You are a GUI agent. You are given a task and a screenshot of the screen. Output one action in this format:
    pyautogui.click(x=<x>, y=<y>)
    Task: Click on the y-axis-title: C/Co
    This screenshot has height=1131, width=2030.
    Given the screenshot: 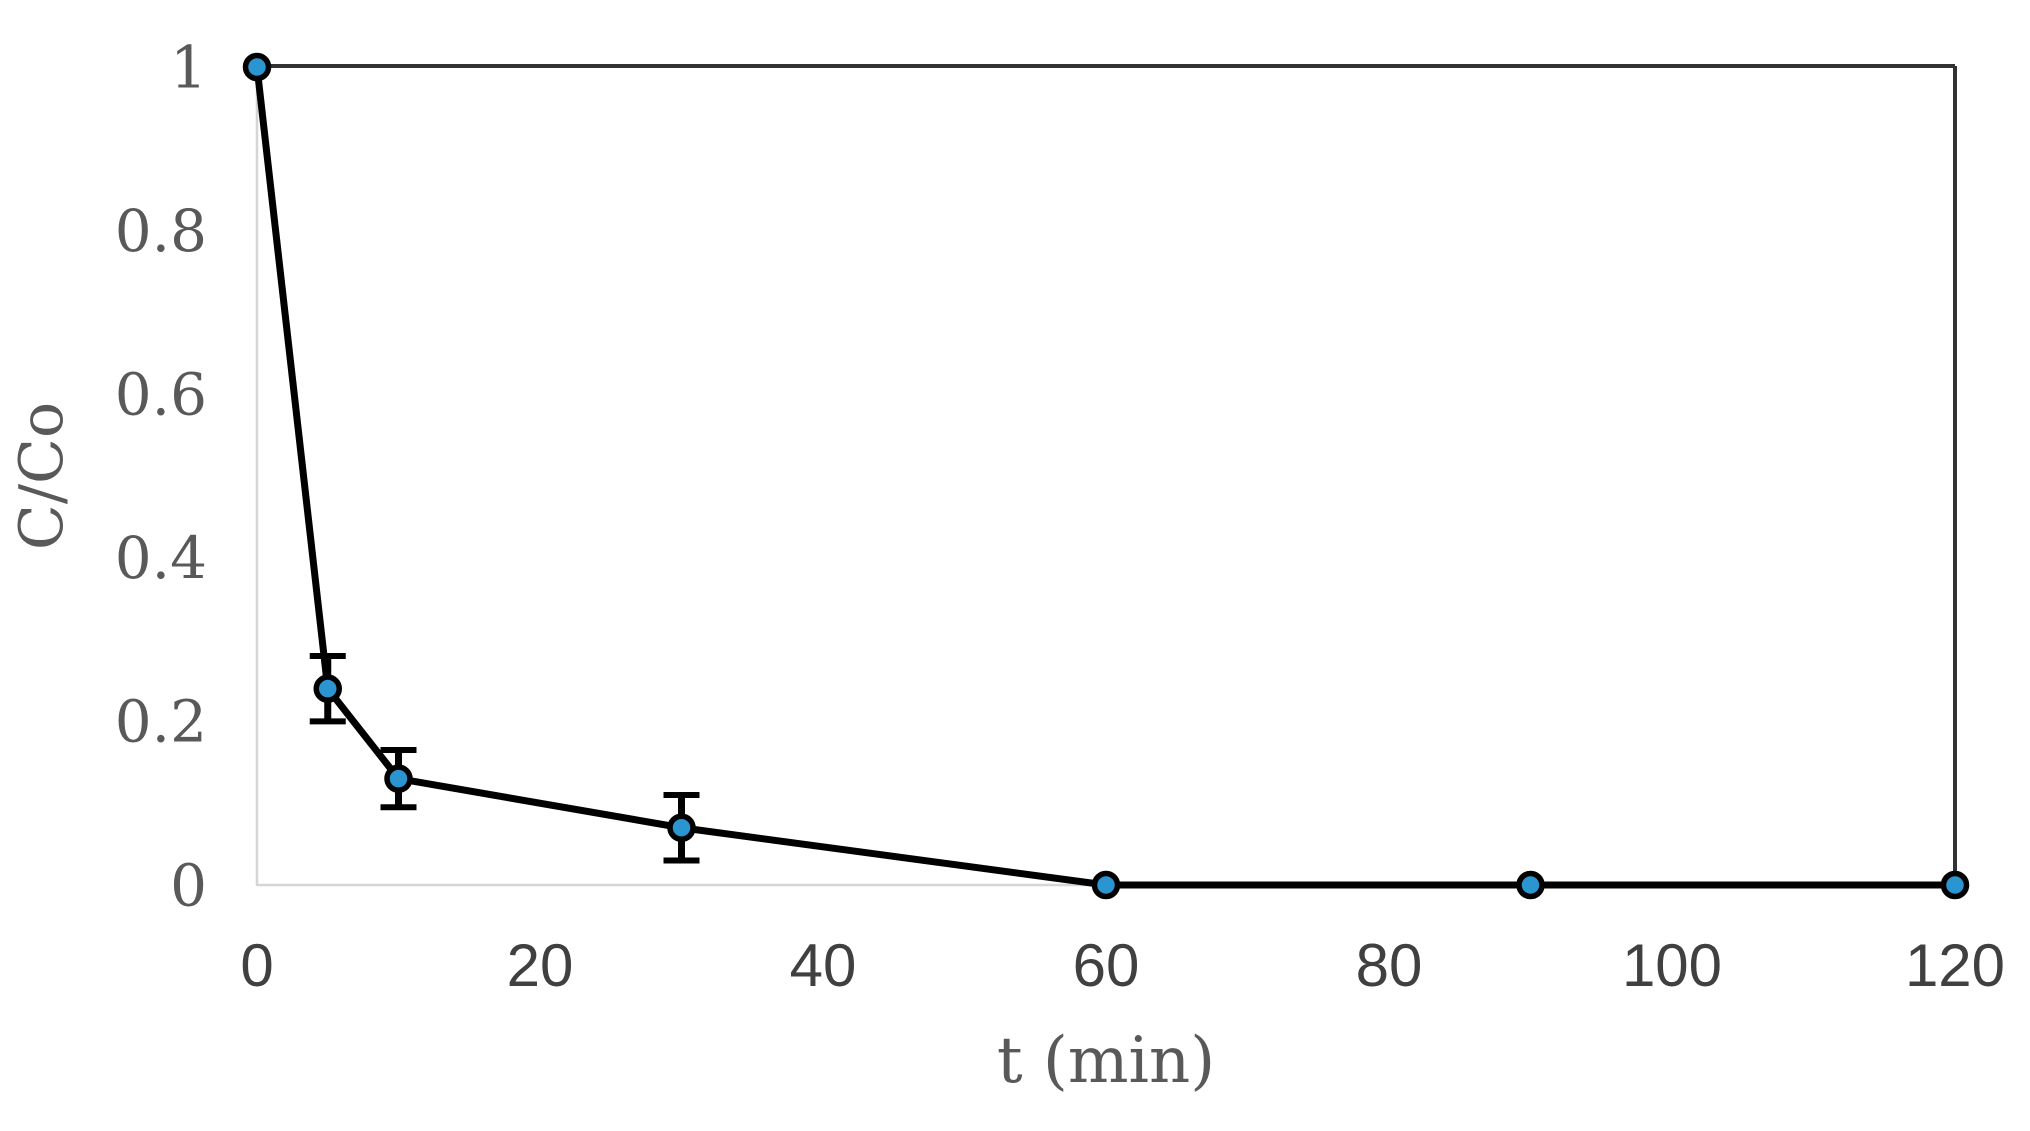 What is the action you would take?
    pyautogui.click(x=42, y=476)
    